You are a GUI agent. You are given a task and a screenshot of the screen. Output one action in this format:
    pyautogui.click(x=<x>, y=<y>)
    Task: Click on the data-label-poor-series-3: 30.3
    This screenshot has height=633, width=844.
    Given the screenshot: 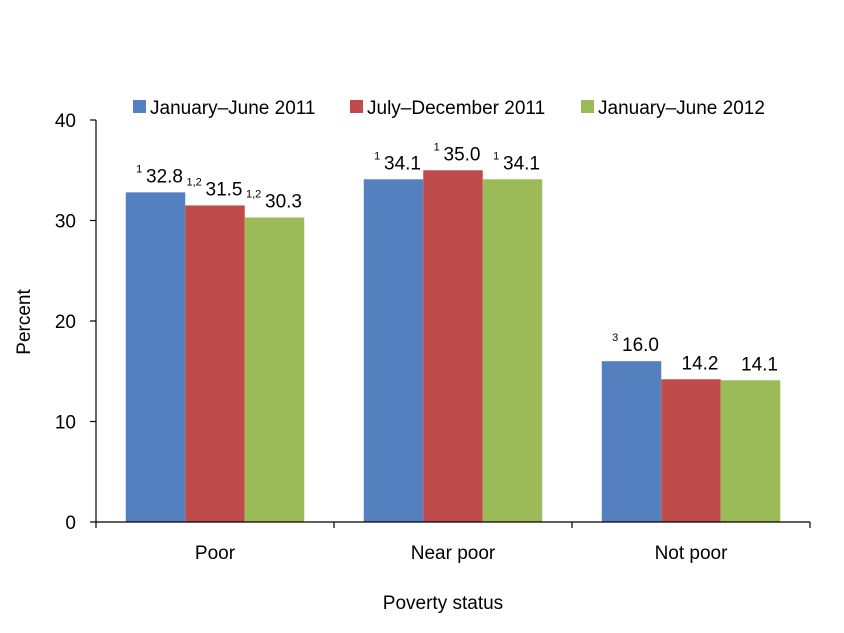 What is the action you would take?
    pyautogui.click(x=283, y=201)
    